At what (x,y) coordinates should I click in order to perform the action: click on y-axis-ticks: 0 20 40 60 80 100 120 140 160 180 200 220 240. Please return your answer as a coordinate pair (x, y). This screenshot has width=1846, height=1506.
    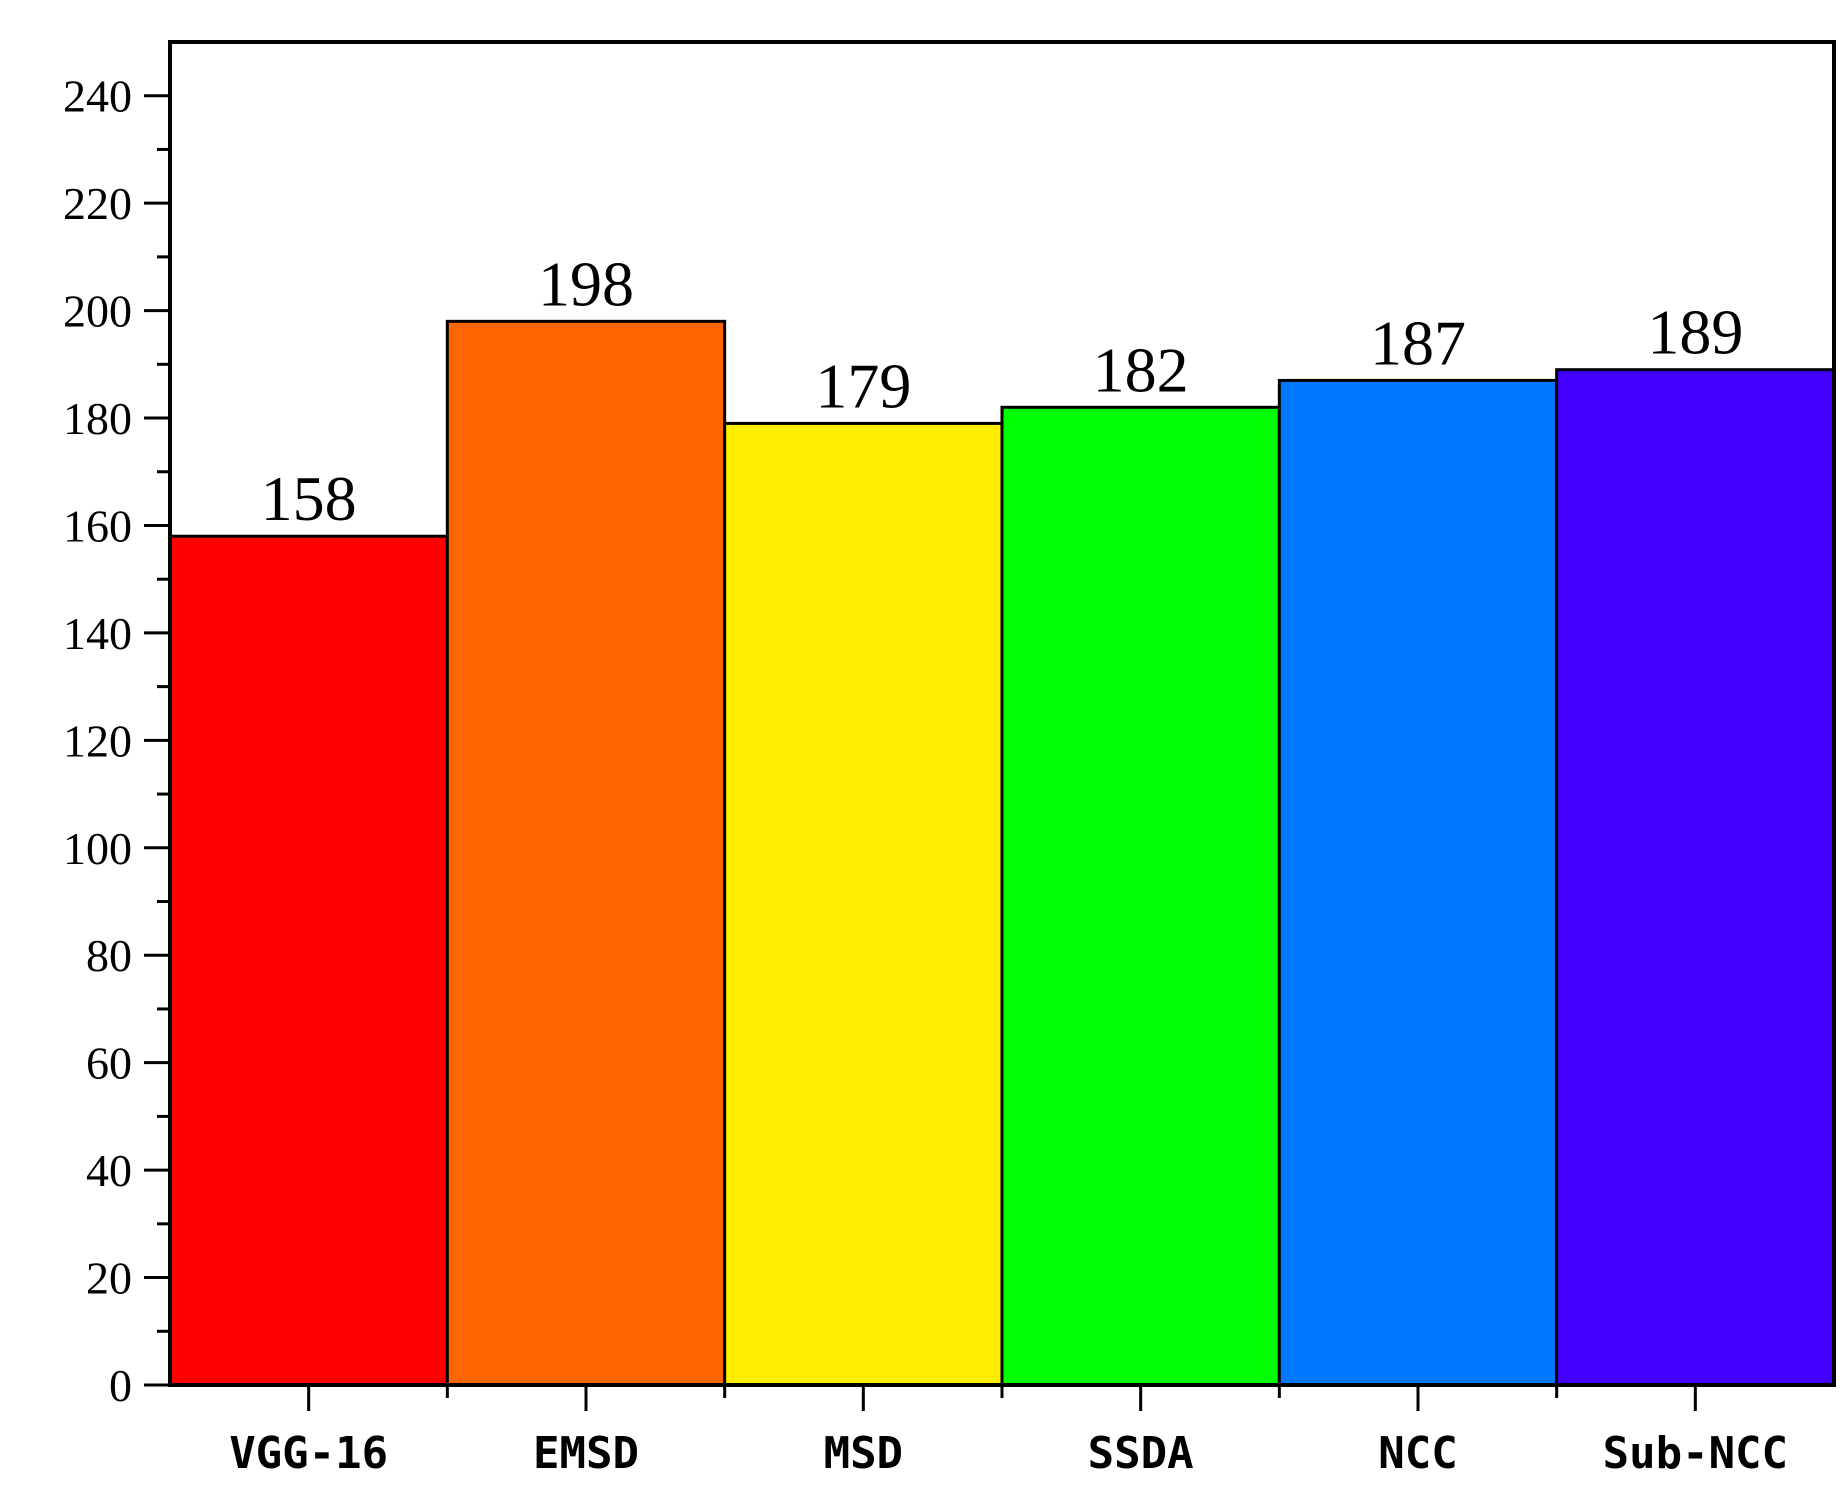
    Looking at the image, I should click on (116, 741).